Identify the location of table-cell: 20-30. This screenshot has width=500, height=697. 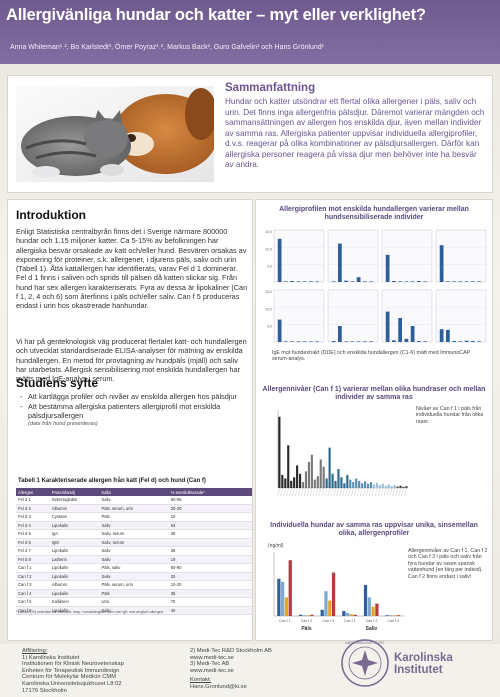
(210, 508).